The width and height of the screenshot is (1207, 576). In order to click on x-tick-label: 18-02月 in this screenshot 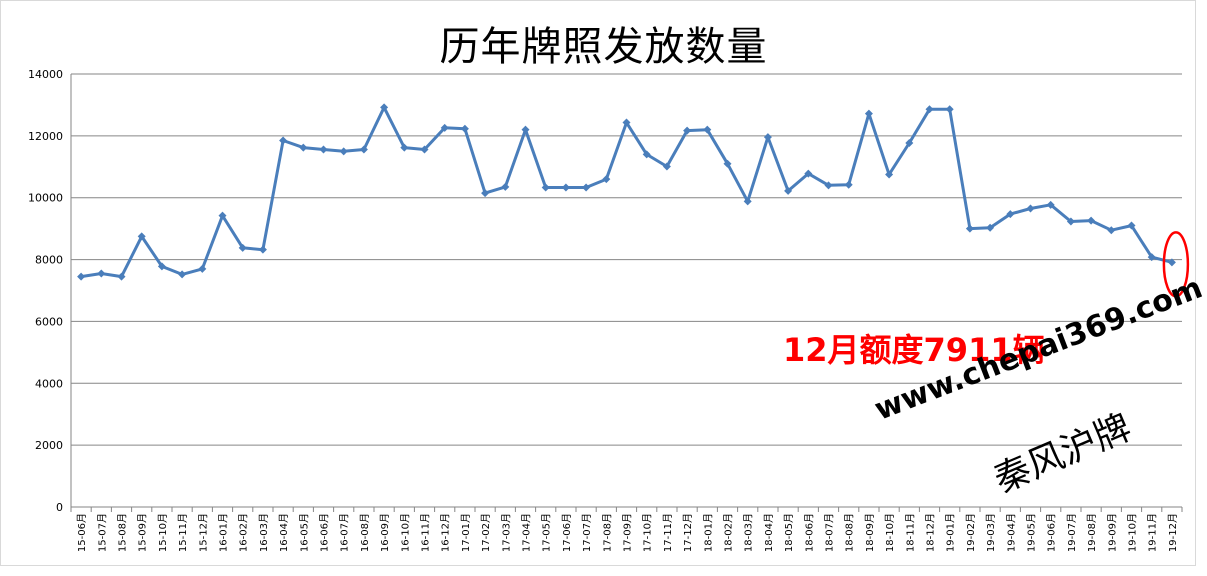, I will do `click(729, 532)`.